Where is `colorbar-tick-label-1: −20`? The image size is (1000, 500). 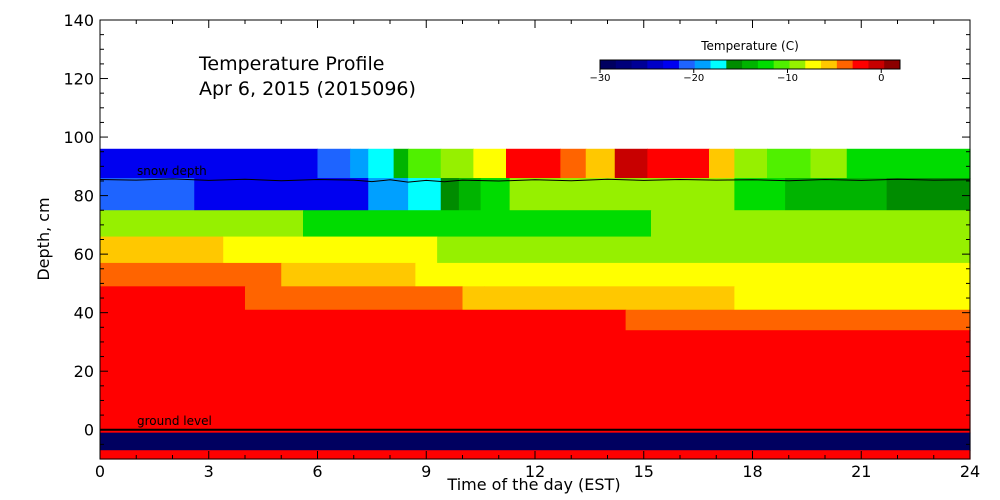
colorbar-tick-label-1: −20 is located at coordinates (693, 78).